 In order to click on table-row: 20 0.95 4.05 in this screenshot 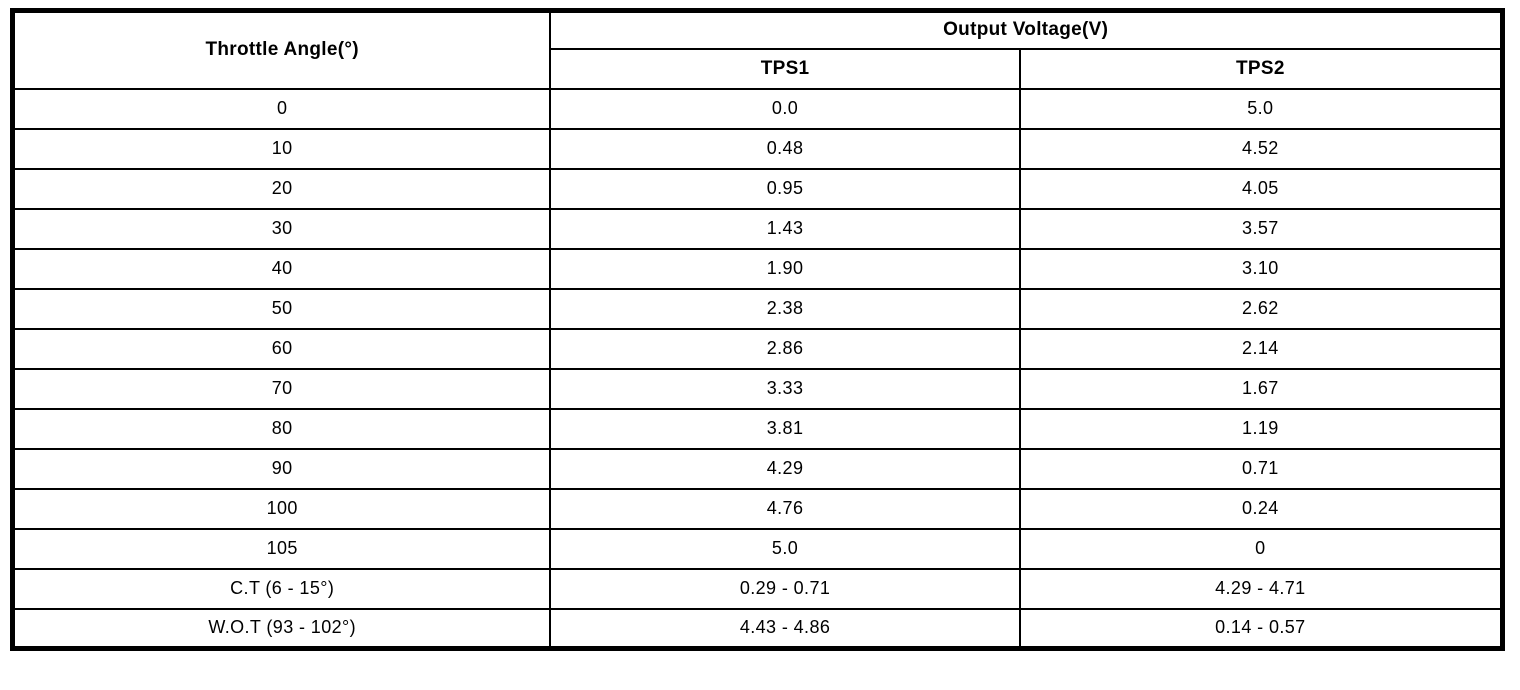, I will do `click(757, 188)`.